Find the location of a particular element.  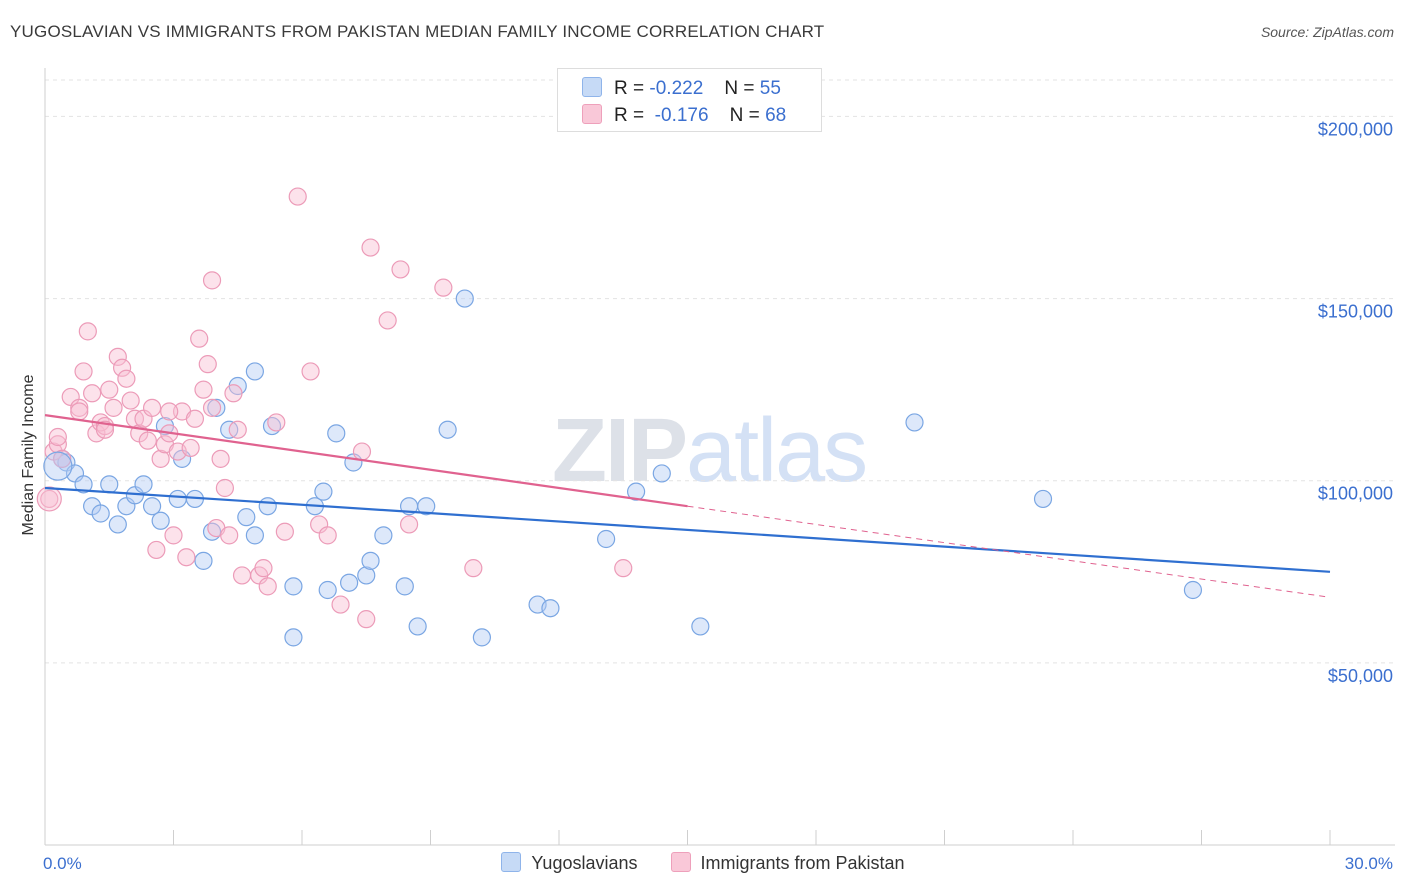

source-label: Source: ZipAtlas.com is located at coordinates (1327, 32).